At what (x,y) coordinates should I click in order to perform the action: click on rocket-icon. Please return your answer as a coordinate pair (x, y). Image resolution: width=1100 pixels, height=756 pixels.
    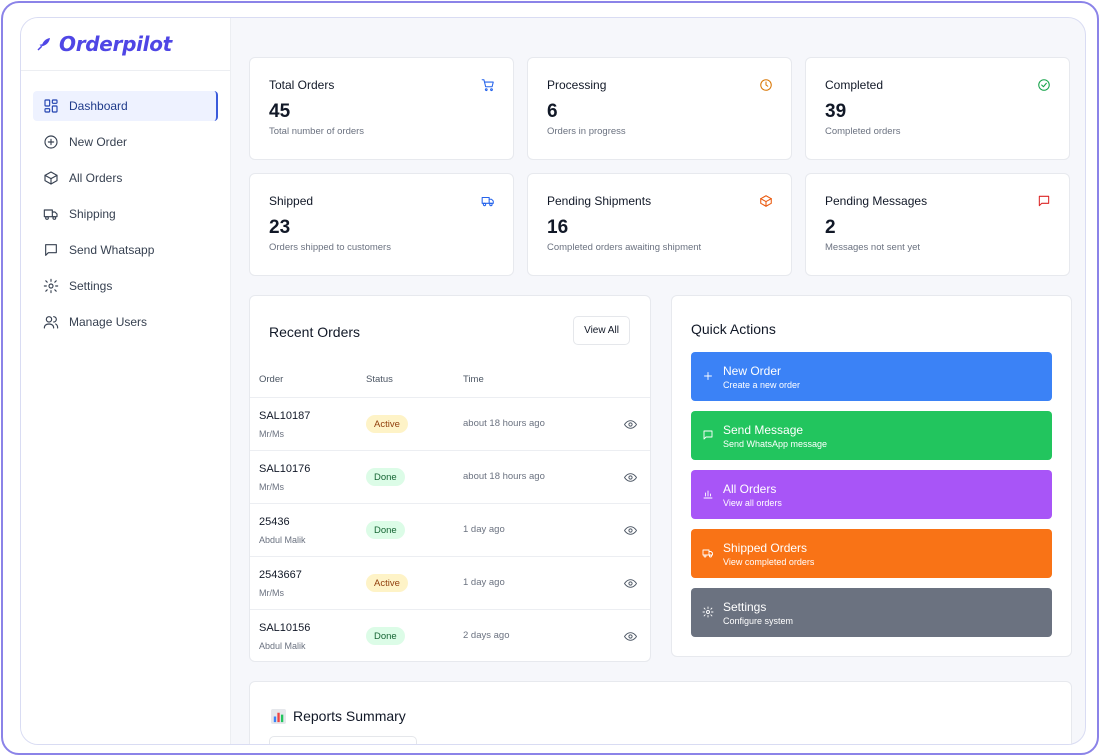
    Looking at the image, I should click on (43, 44).